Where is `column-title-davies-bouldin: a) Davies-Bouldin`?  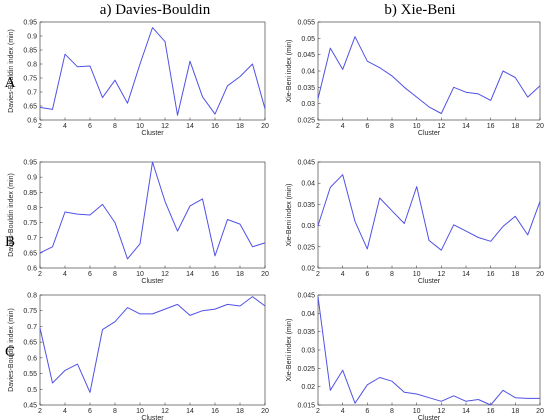 column-title-davies-bouldin: a) Davies-Bouldin is located at coordinates (155, 10).